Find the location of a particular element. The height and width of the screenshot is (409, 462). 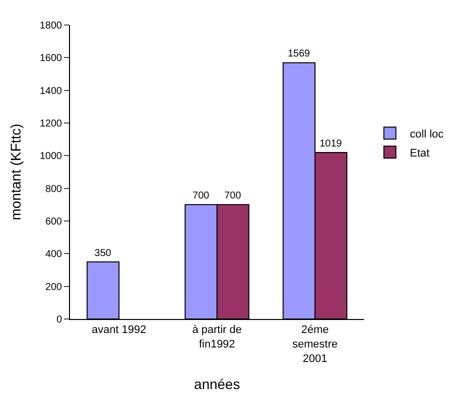

y-tick-label: 1200 is located at coordinates (51, 124).